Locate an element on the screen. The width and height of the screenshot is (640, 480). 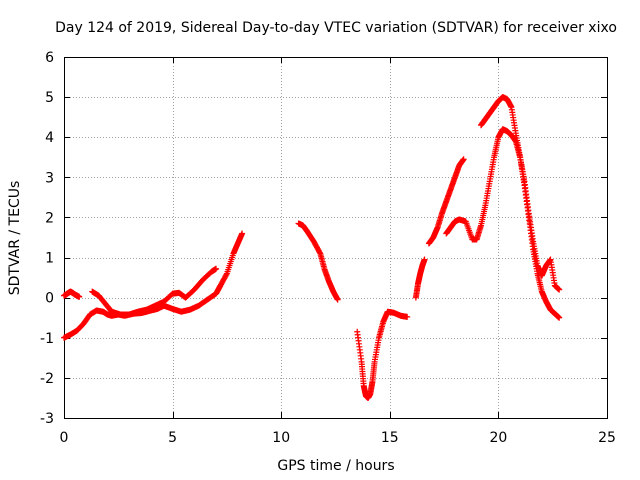
y-tick-label: 1 is located at coordinates (49, 259).